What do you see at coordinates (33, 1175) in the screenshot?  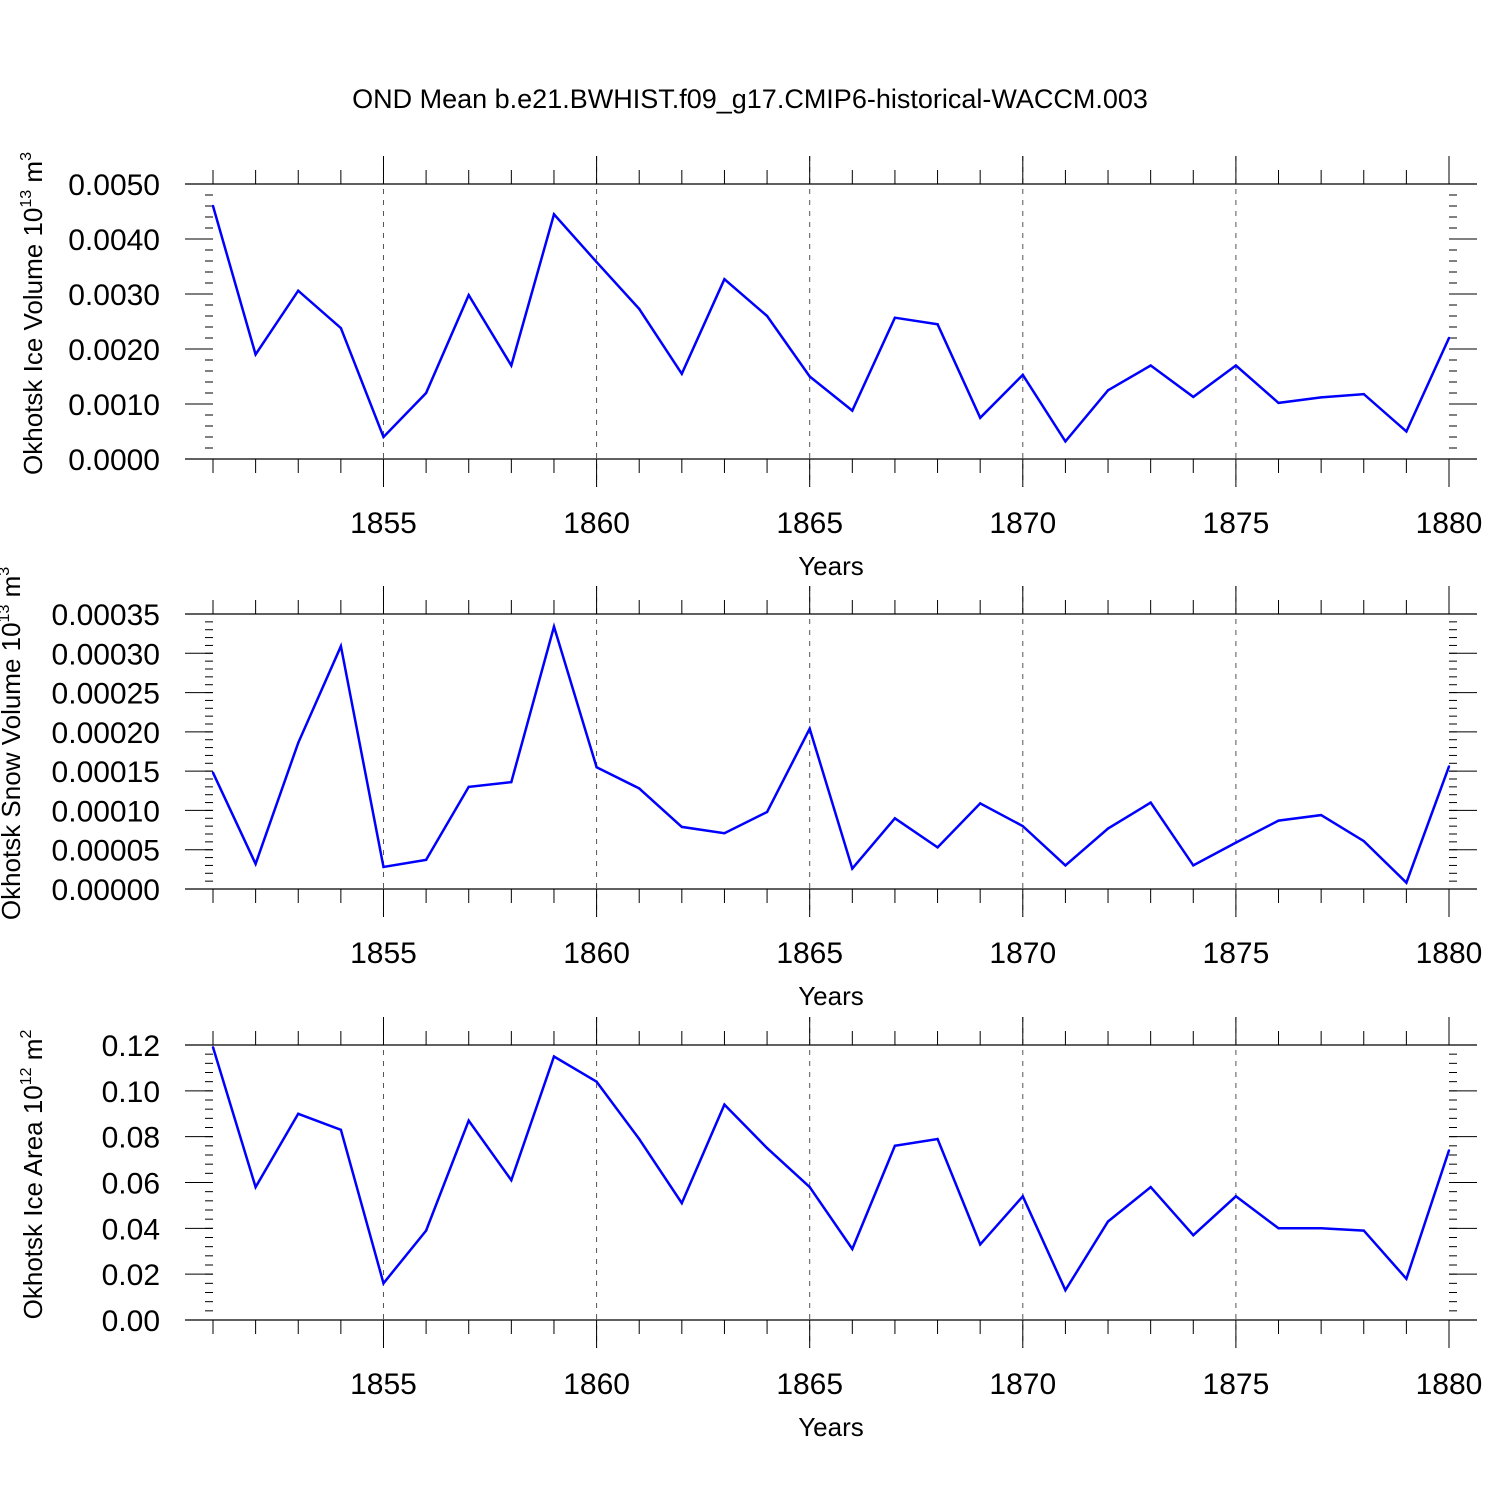 I see `y-axis-label: Okhotsk Ice Area 1012 m2` at bounding box center [33, 1175].